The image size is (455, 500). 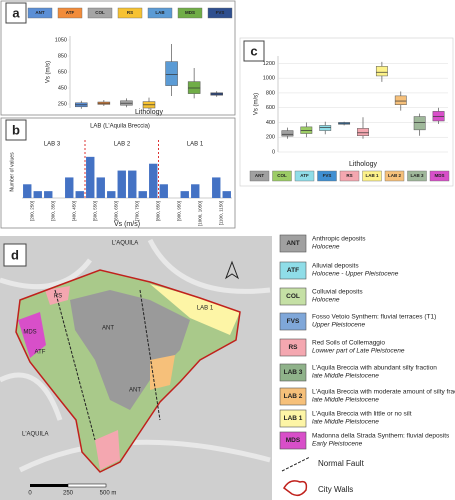 I want to click on y-tick-label: 200, so click(x=270, y=138).